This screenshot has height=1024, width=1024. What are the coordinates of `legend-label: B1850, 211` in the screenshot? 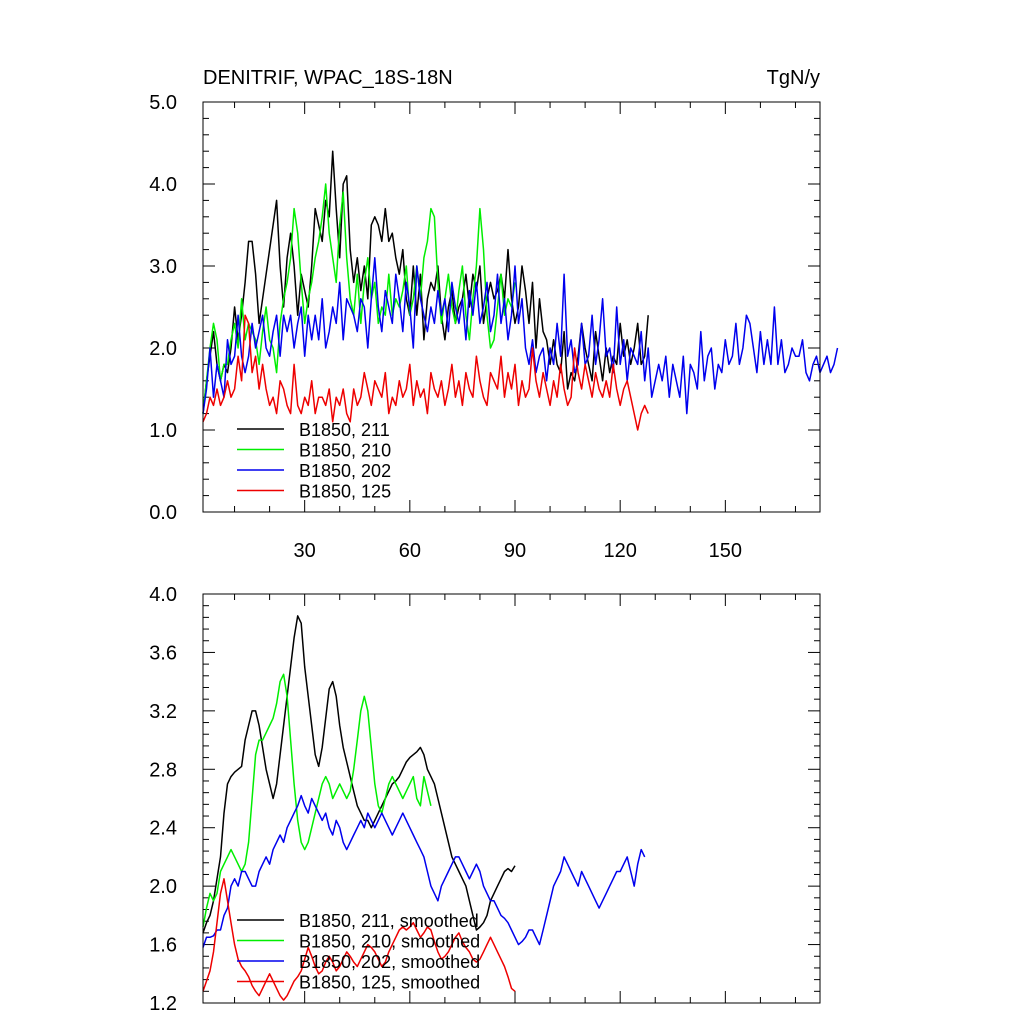 It's located at (344, 430).